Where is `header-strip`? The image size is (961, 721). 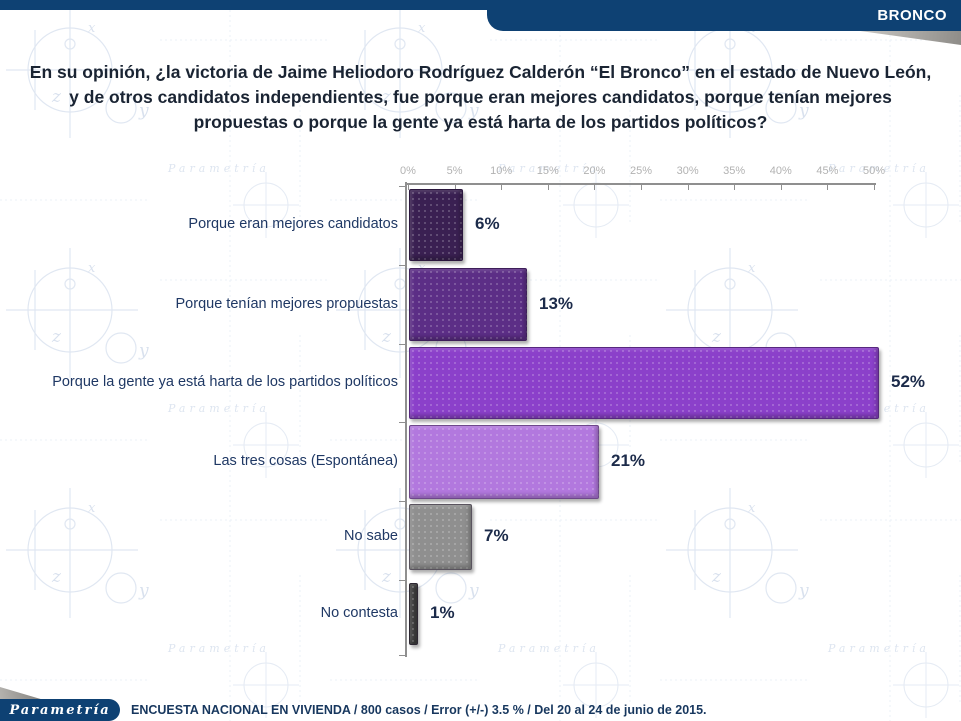 header-strip is located at coordinates (480, 5).